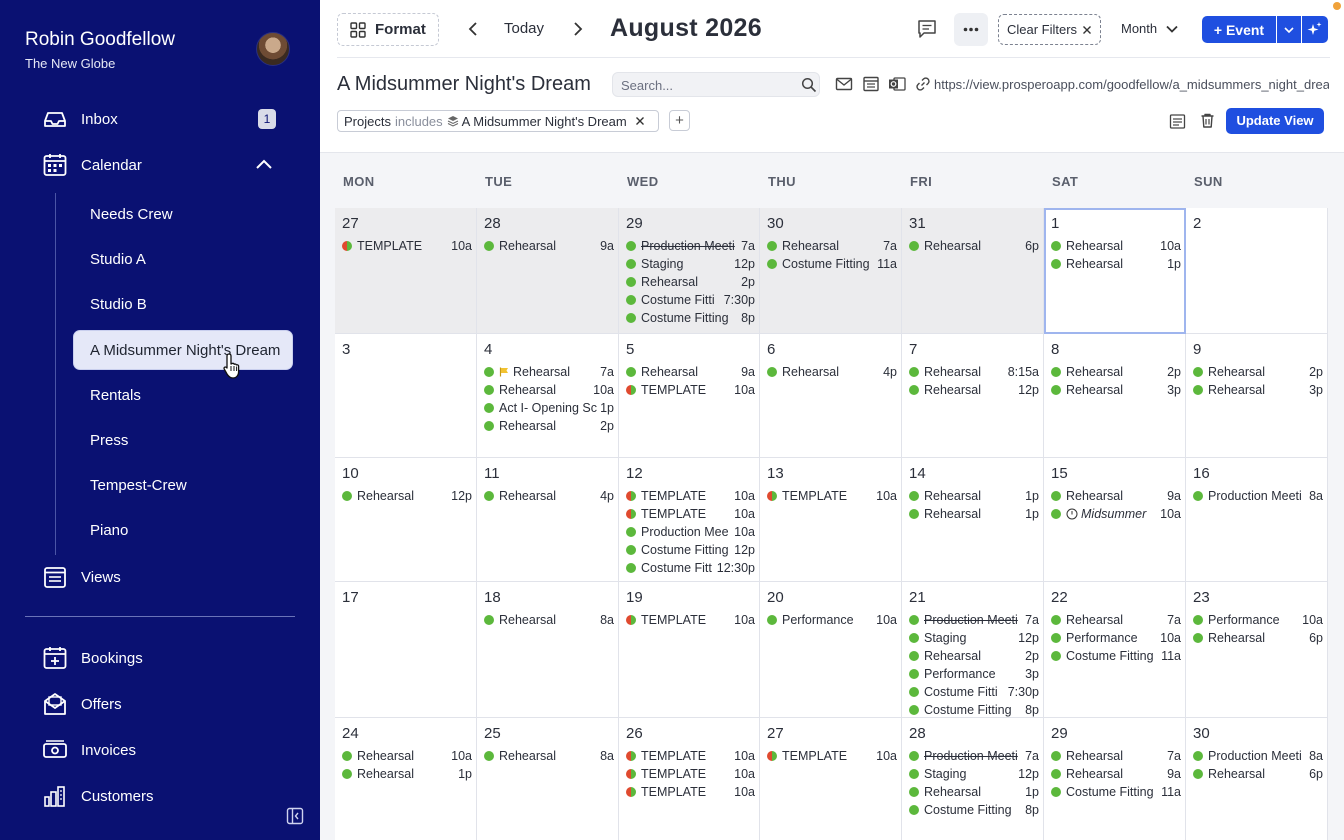  What do you see at coordinates (1239, 29) in the screenshot?
I see `add-event-button: + Event` at bounding box center [1239, 29].